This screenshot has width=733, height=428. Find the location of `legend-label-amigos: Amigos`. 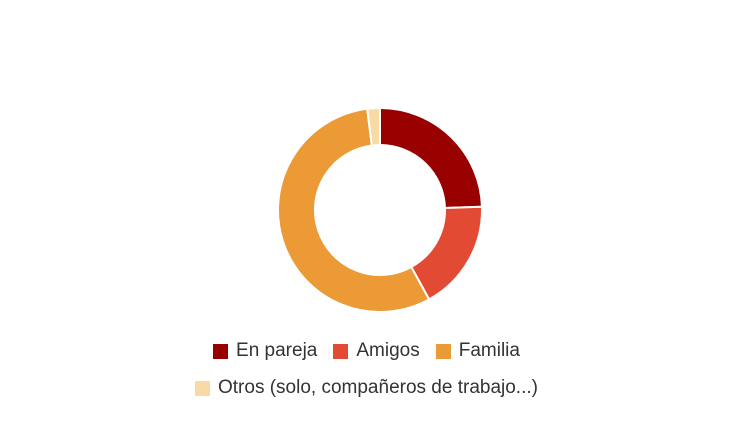

legend-label-amigos: Amigos is located at coordinates (388, 350).